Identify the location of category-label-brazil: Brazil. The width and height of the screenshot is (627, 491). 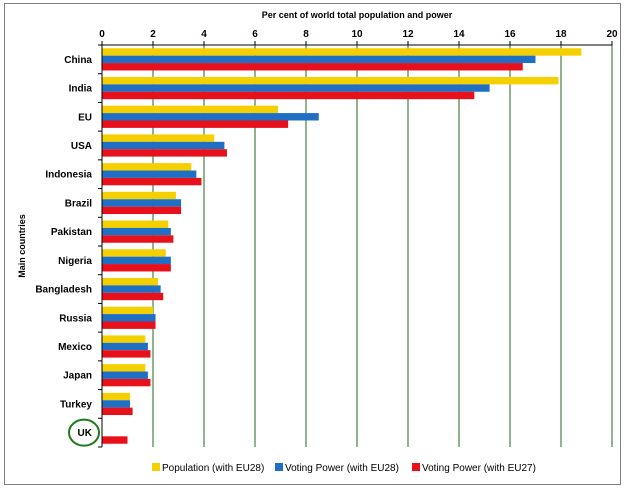
(78, 203).